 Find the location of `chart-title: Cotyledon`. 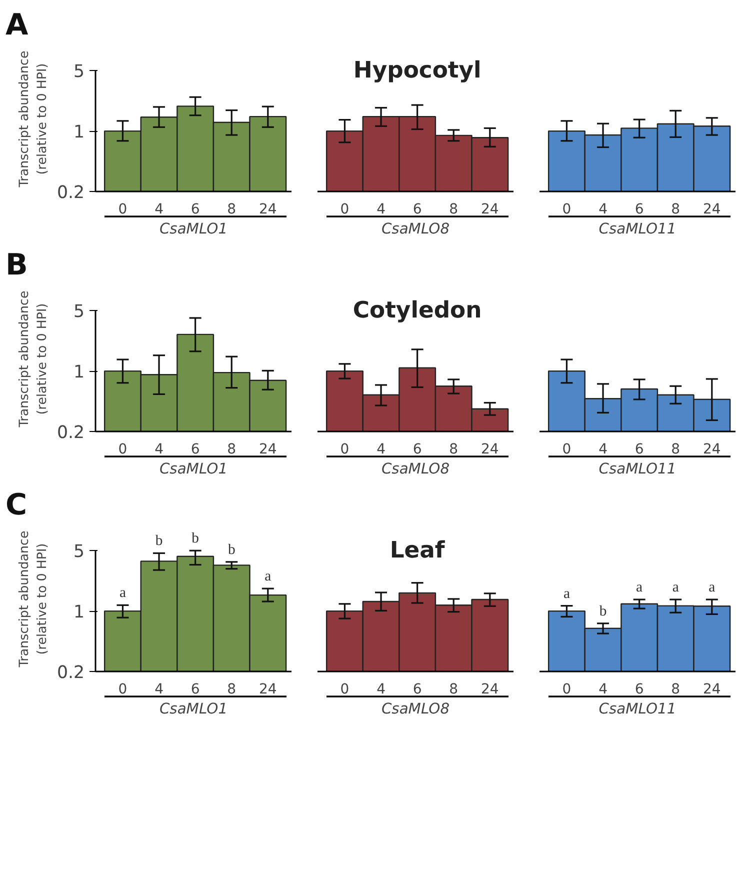

chart-title: Cotyledon is located at coordinates (417, 311).